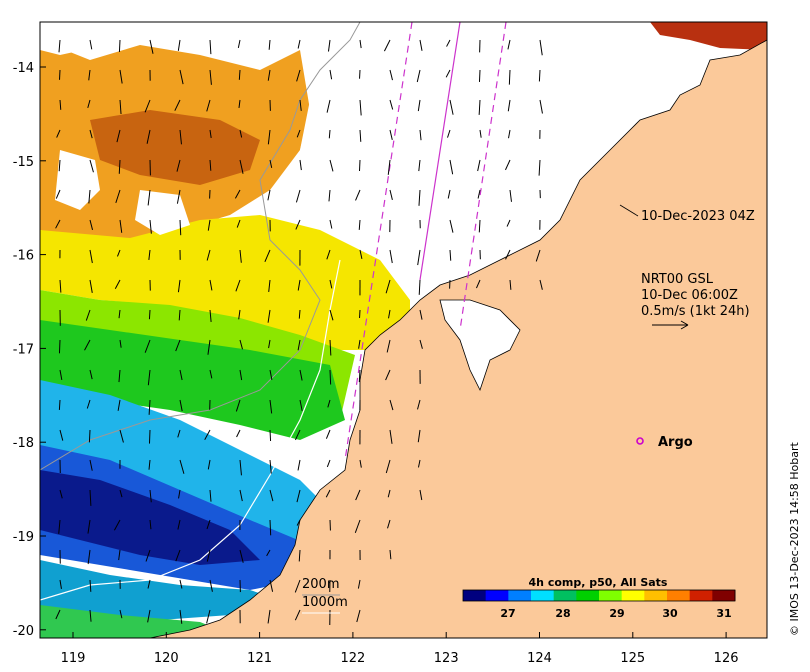  Describe the element at coordinates (23, 256) in the screenshot. I see `lat-tick-label: -16` at that location.